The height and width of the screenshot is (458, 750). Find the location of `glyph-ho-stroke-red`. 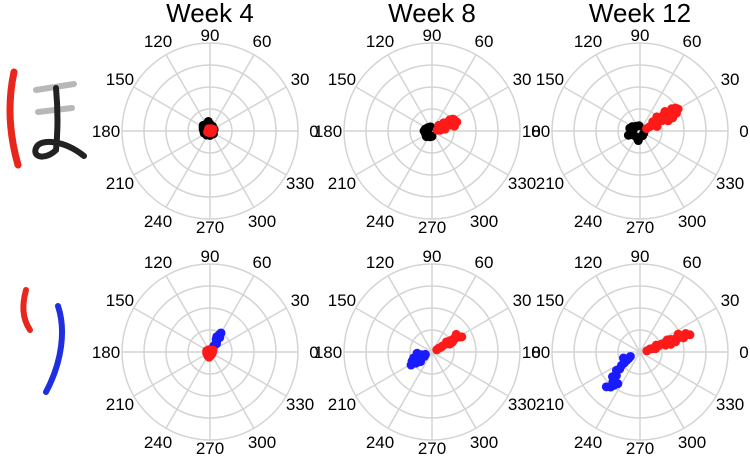

glyph-ho-stroke-red is located at coordinates (14, 118).